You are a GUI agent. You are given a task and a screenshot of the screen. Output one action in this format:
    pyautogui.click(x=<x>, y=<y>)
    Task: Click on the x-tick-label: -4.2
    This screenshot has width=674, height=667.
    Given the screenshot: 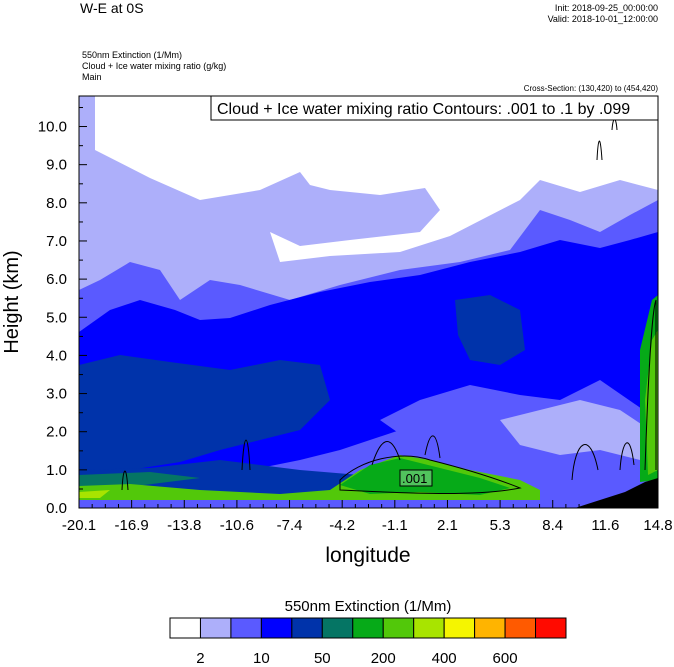 What is the action you would take?
    pyautogui.click(x=342, y=525)
    